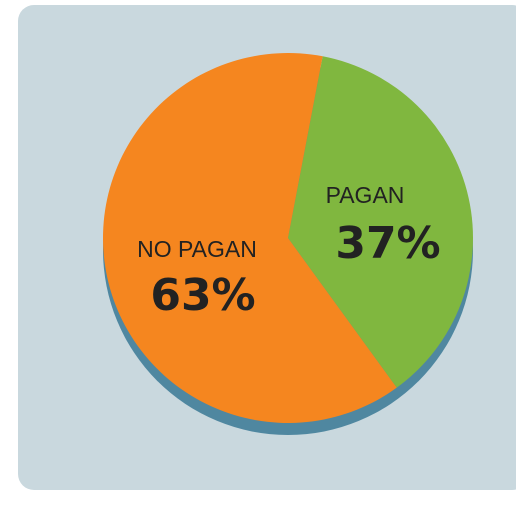 This screenshot has height=508, width=516. What do you see at coordinates (365, 195) in the screenshot?
I see `slice-name: PAGAN` at bounding box center [365, 195].